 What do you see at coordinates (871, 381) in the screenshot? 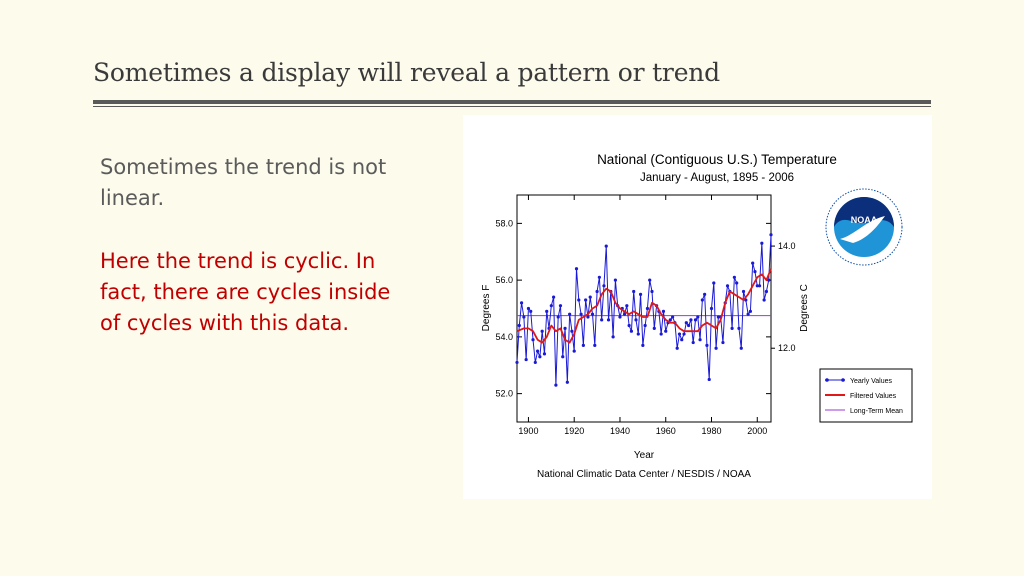
I see `legend-label-yearly: Yearly Values` at bounding box center [871, 381].